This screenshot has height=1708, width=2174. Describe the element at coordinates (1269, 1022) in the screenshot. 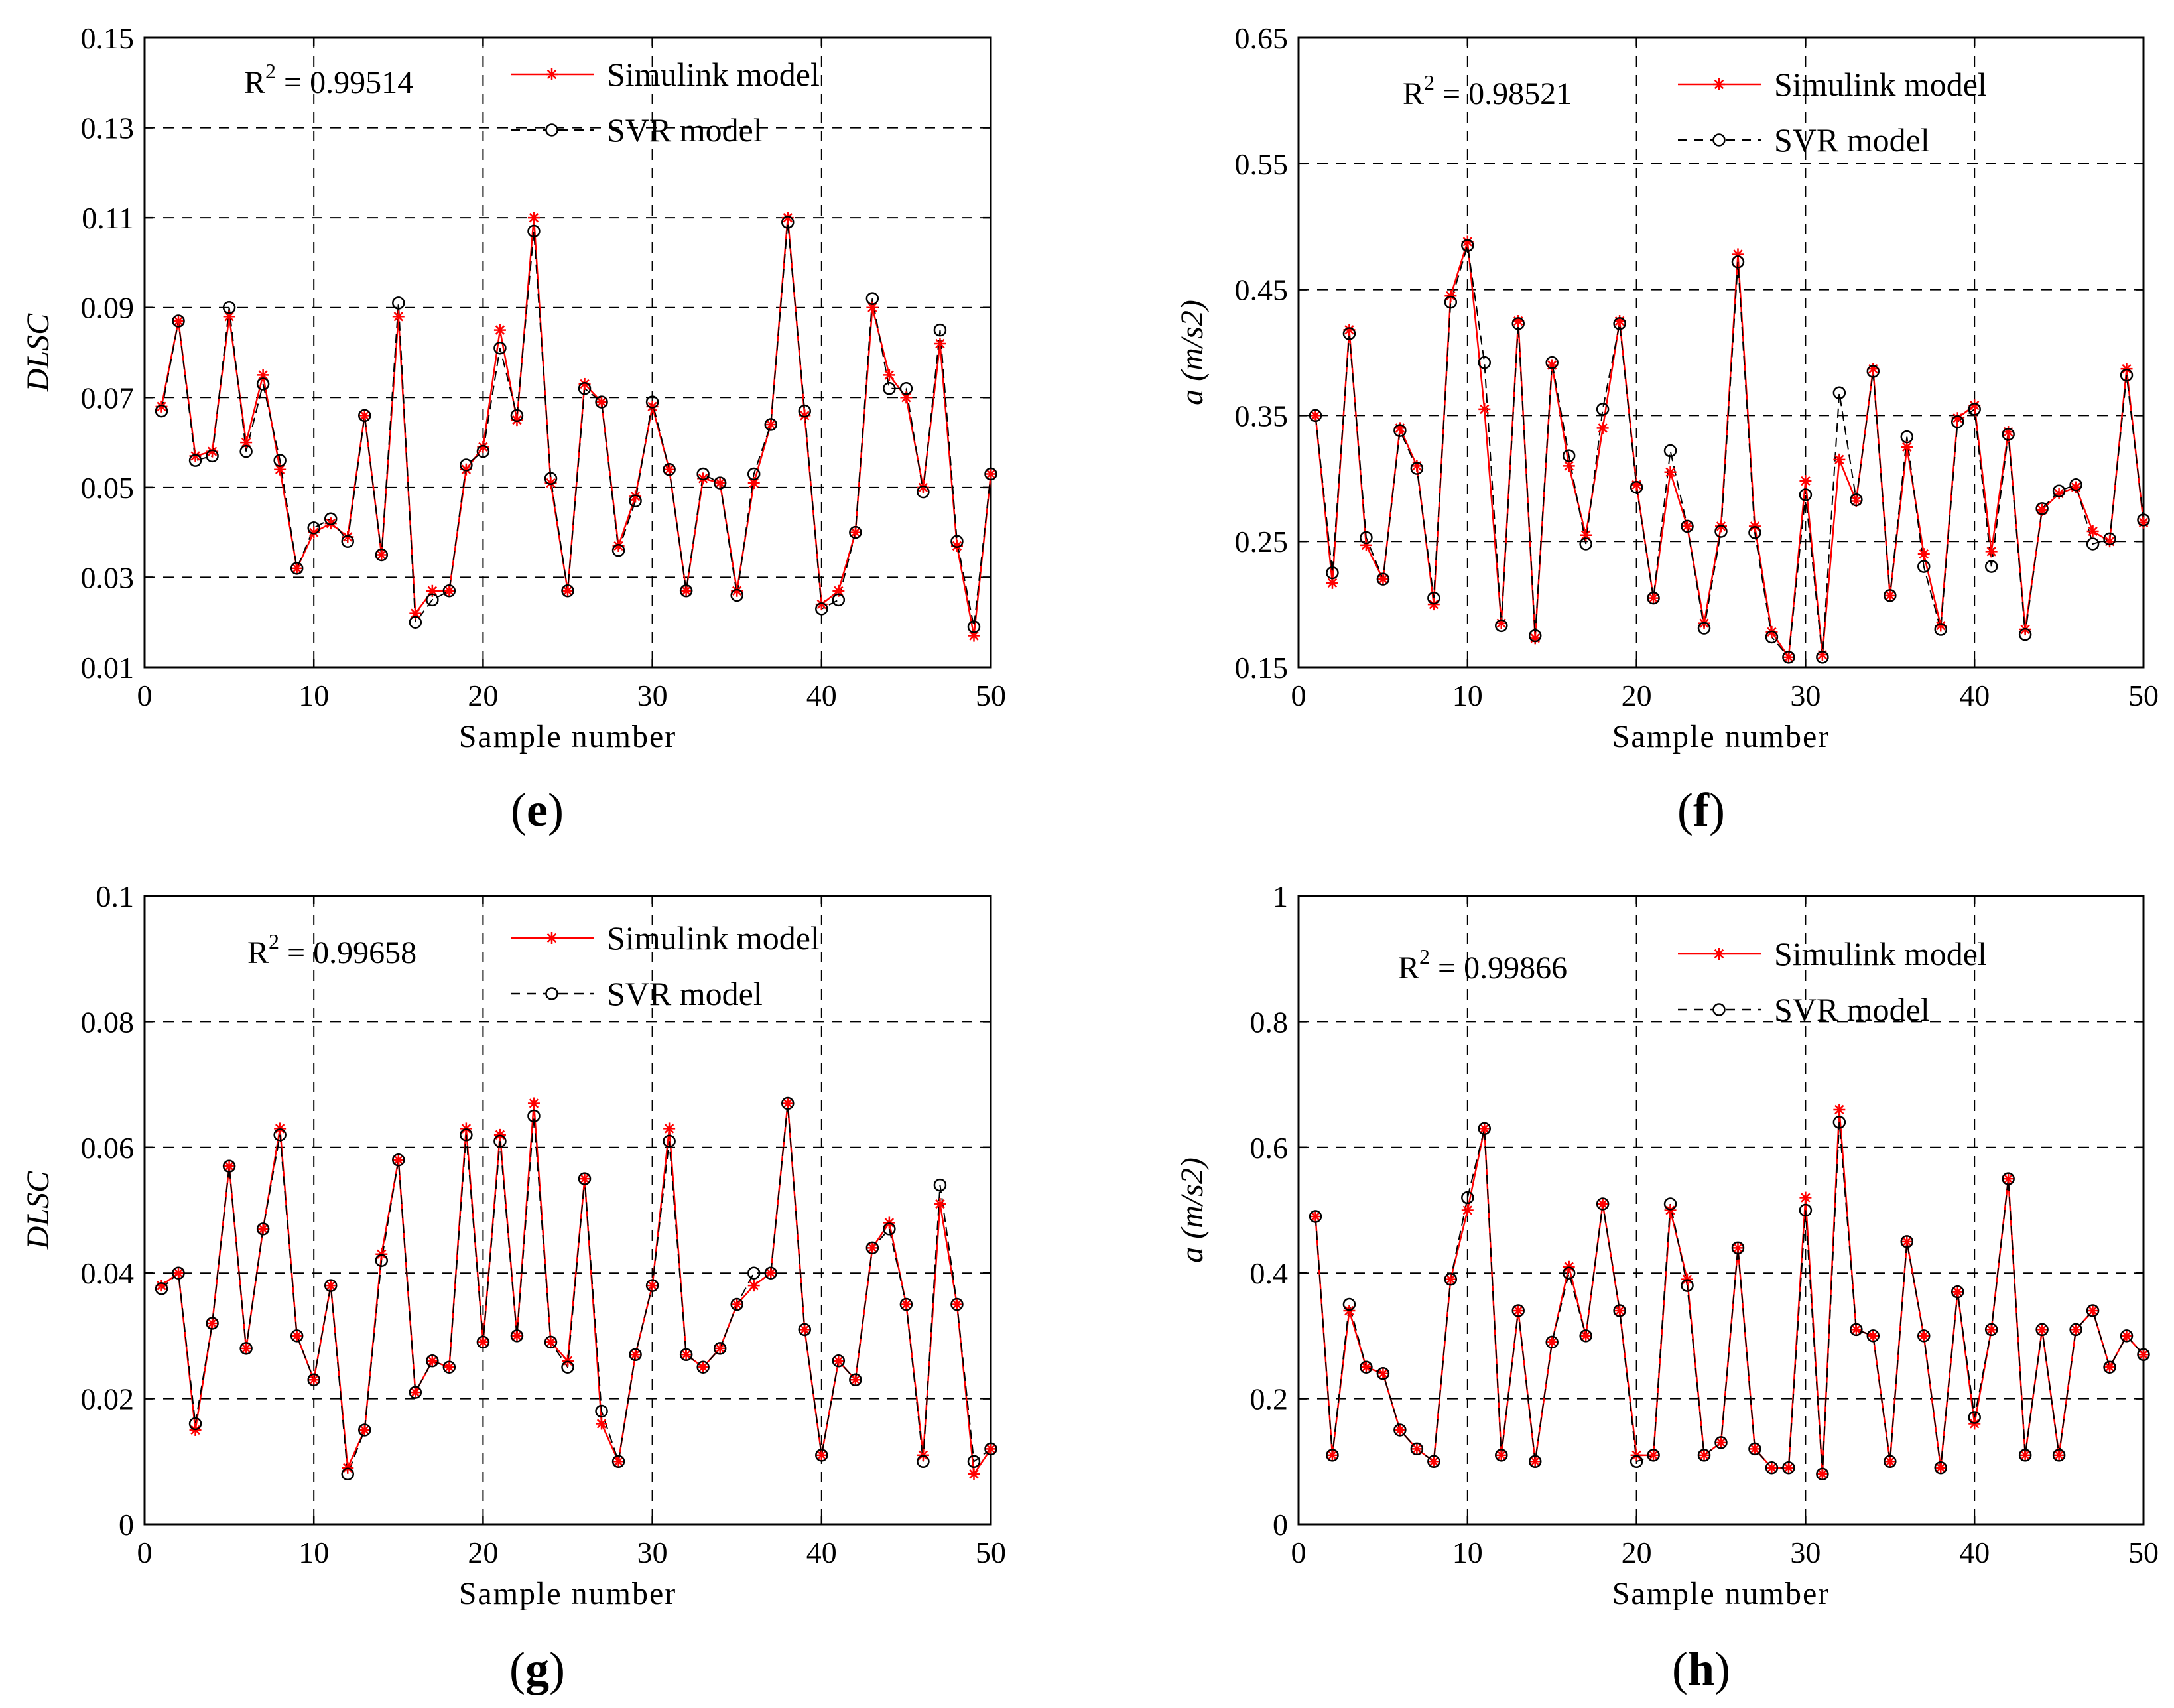

I see `y-tick-label: 0.8` at that location.